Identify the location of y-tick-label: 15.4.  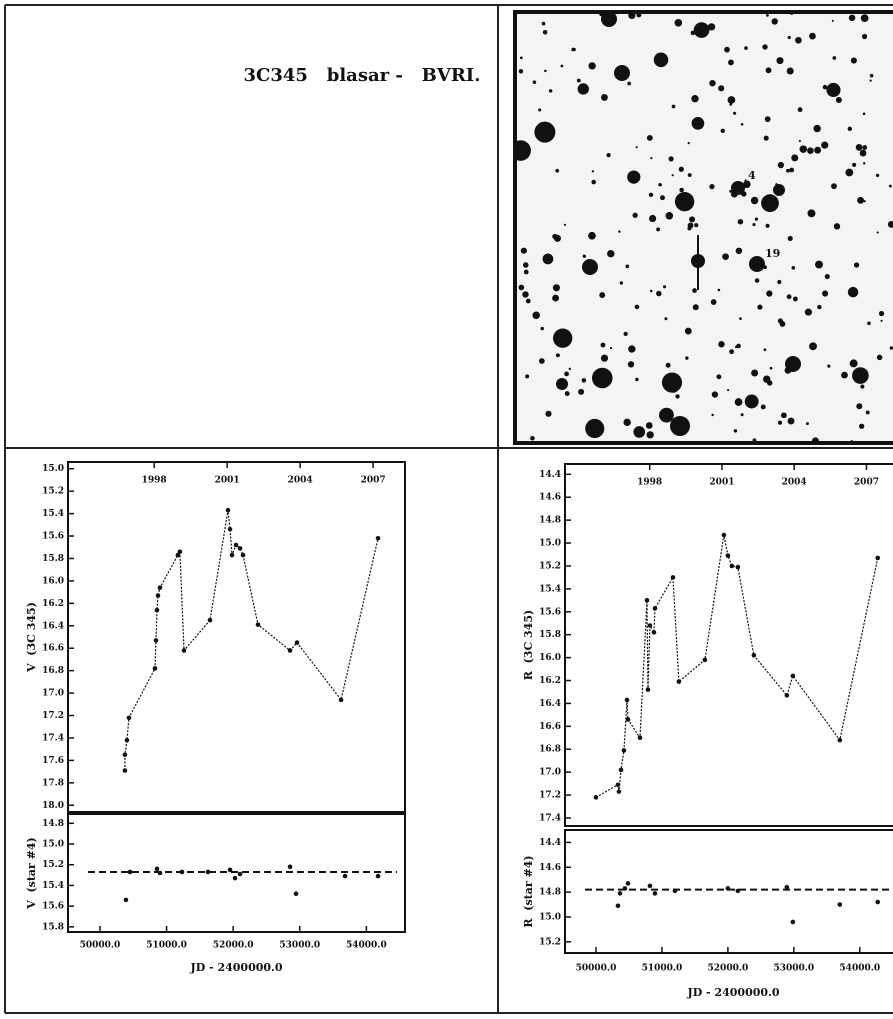
(53, 514).